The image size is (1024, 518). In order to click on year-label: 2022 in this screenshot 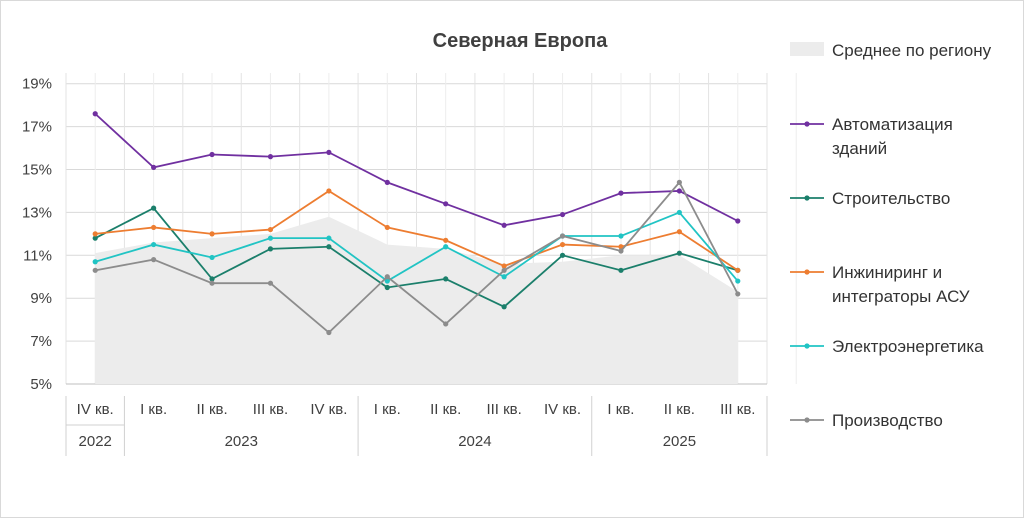, I will do `click(95, 441)`.